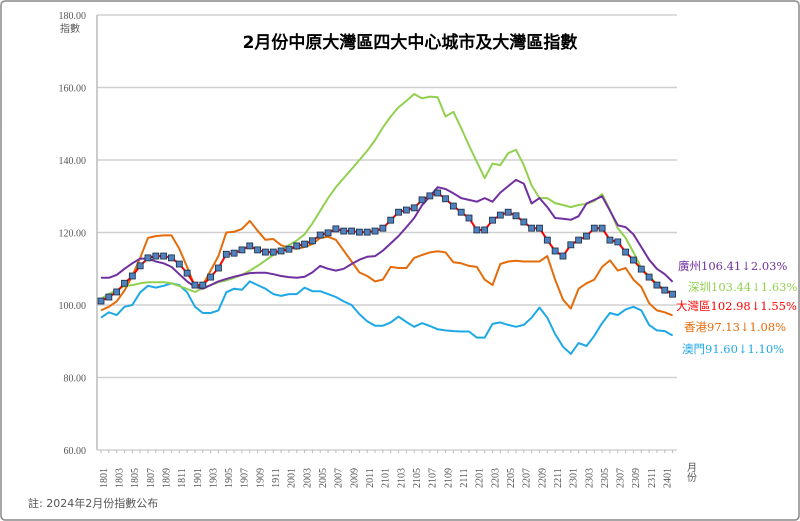 The width and height of the screenshot is (800, 521). I want to click on x-tick-label: 2011, so click(370, 478).